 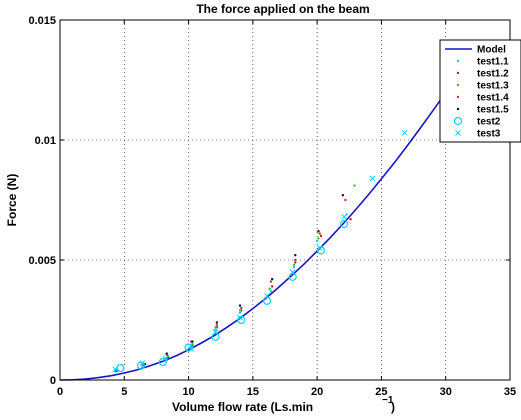 I want to click on legend-item: test1.4, so click(x=482, y=98).